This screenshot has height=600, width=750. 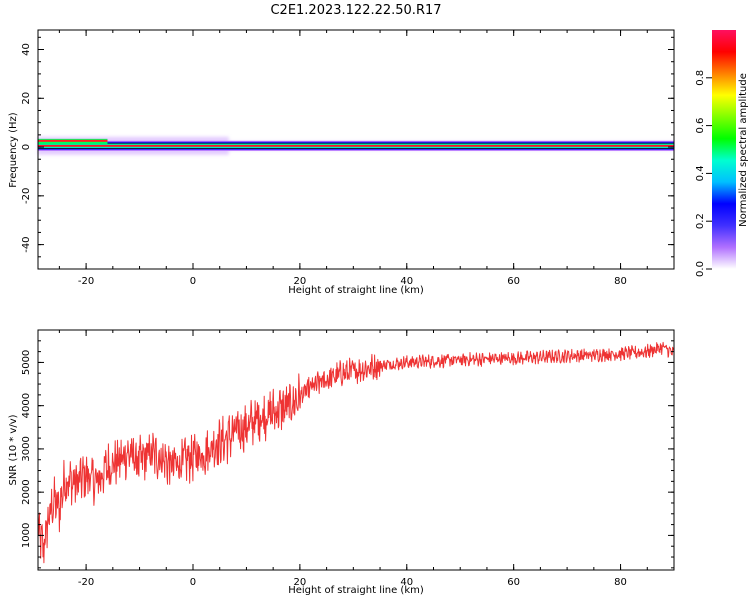 I want to click on snr-y-tick-label: 1000, so click(x=26, y=535).